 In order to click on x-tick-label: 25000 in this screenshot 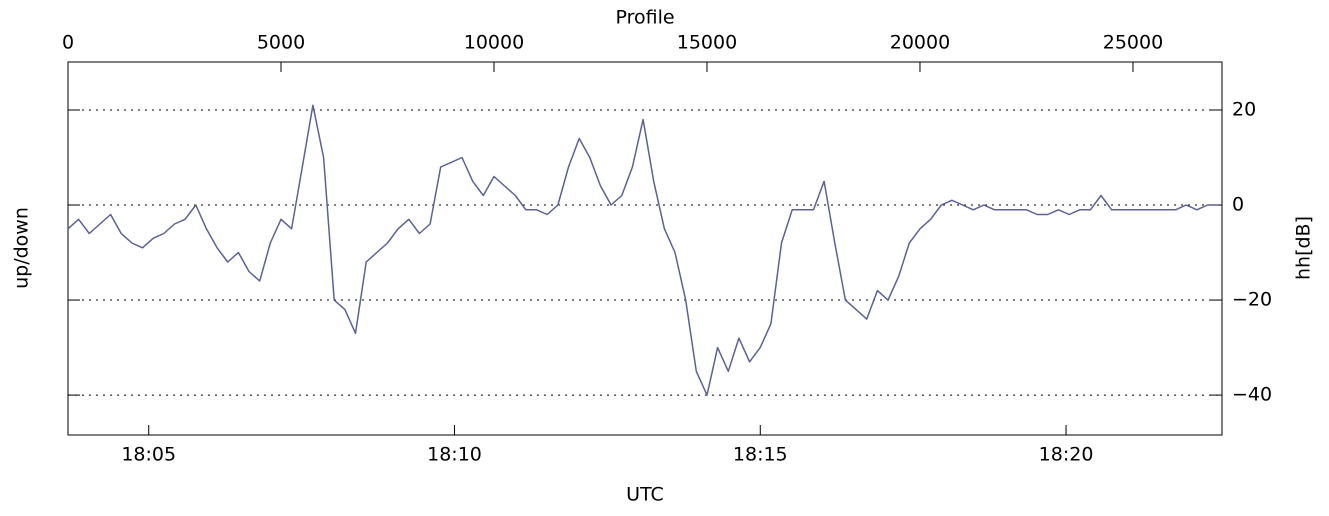, I will do `click(1133, 43)`.